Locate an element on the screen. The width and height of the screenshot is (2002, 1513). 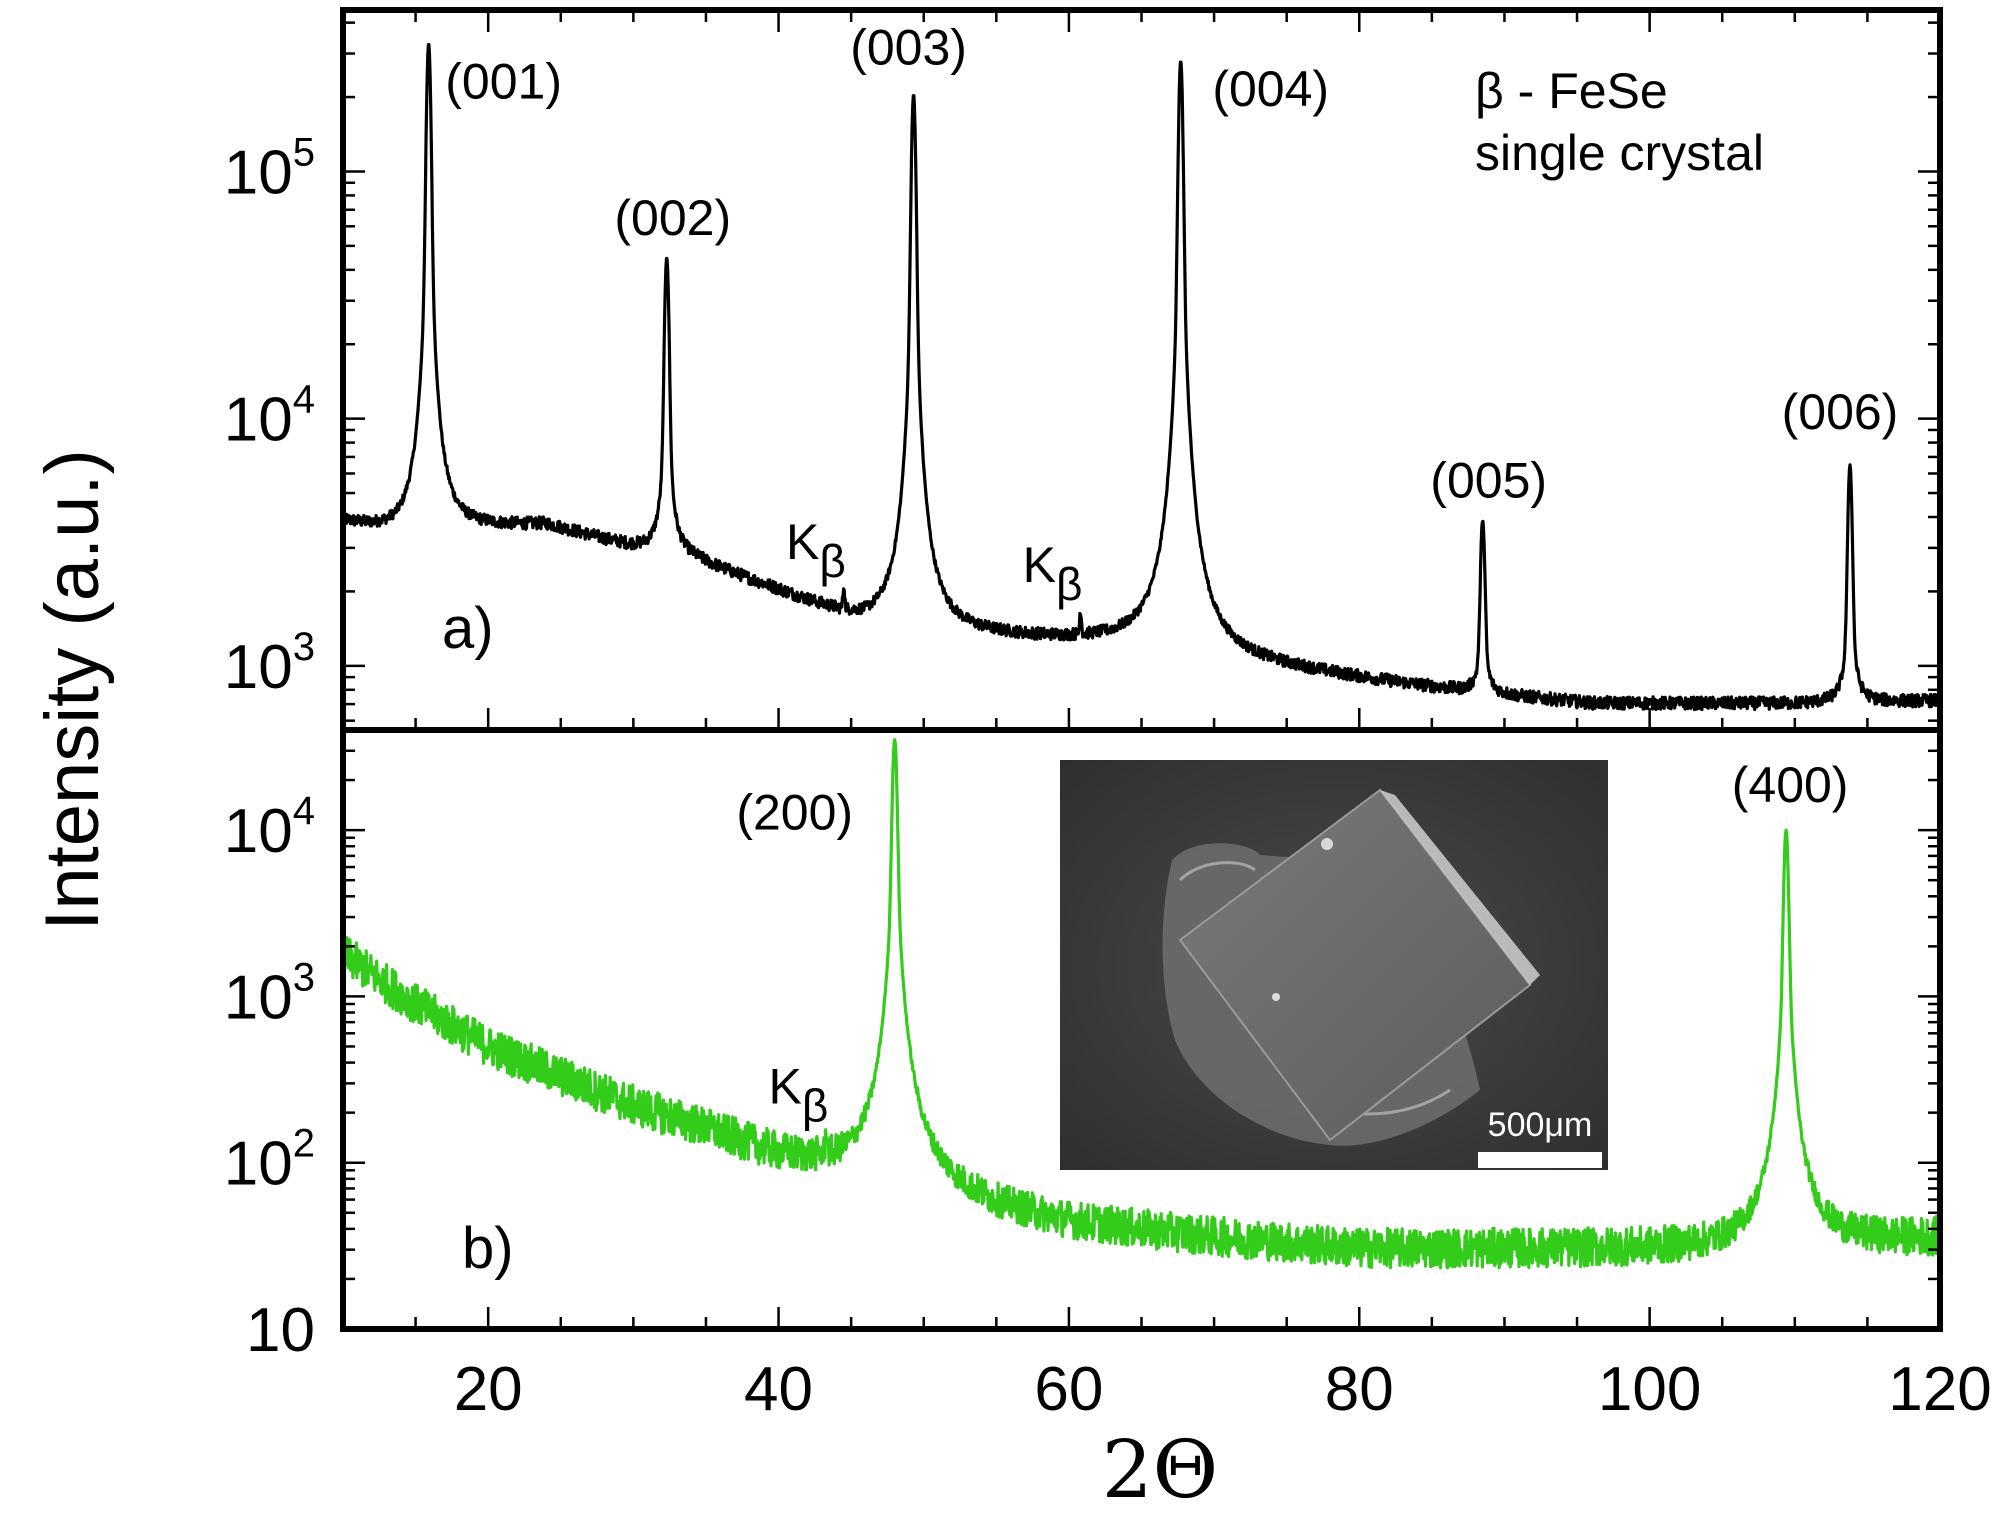
peak-label: (005) is located at coordinates (1488, 481).